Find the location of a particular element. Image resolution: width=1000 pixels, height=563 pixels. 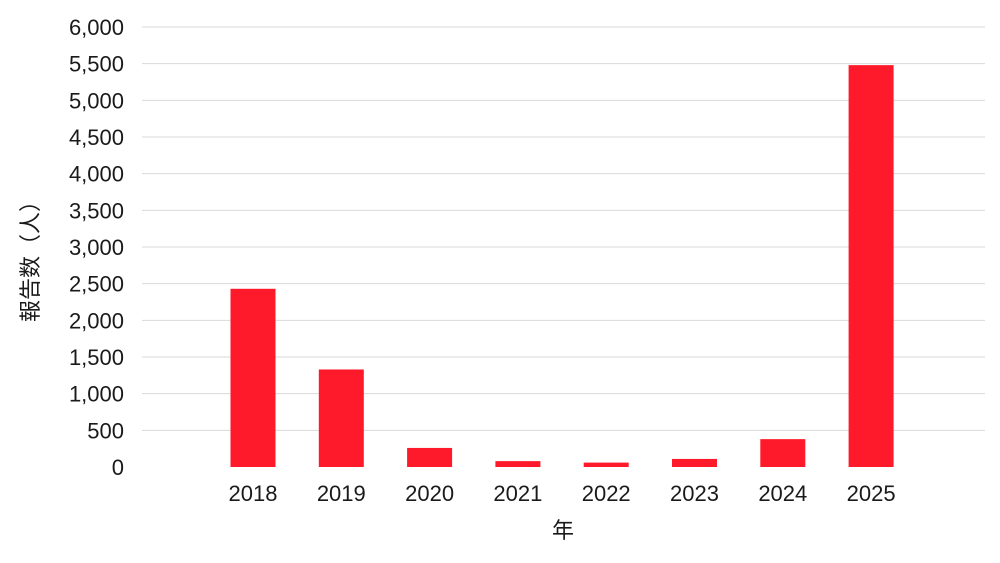

x-tick-label: 2020 is located at coordinates (429, 493).